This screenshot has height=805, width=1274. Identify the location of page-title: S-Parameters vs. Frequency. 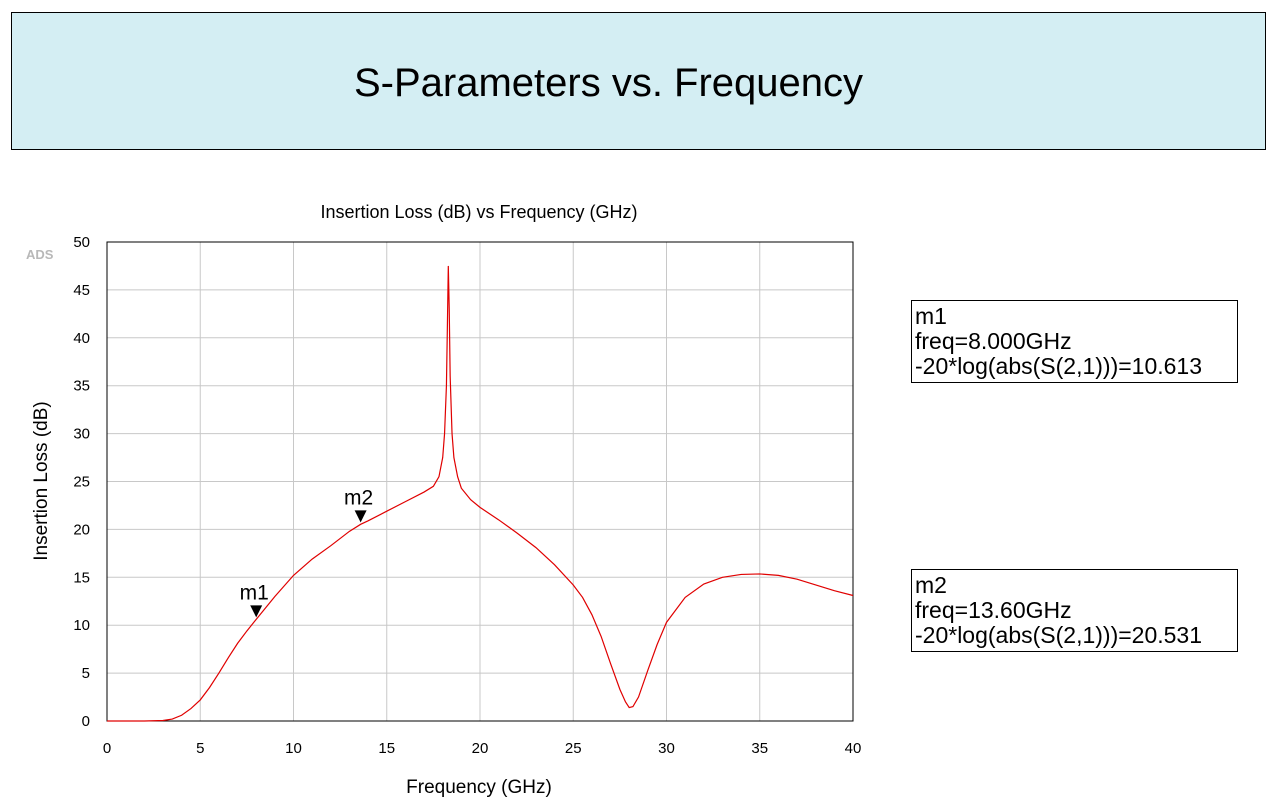
(608, 83).